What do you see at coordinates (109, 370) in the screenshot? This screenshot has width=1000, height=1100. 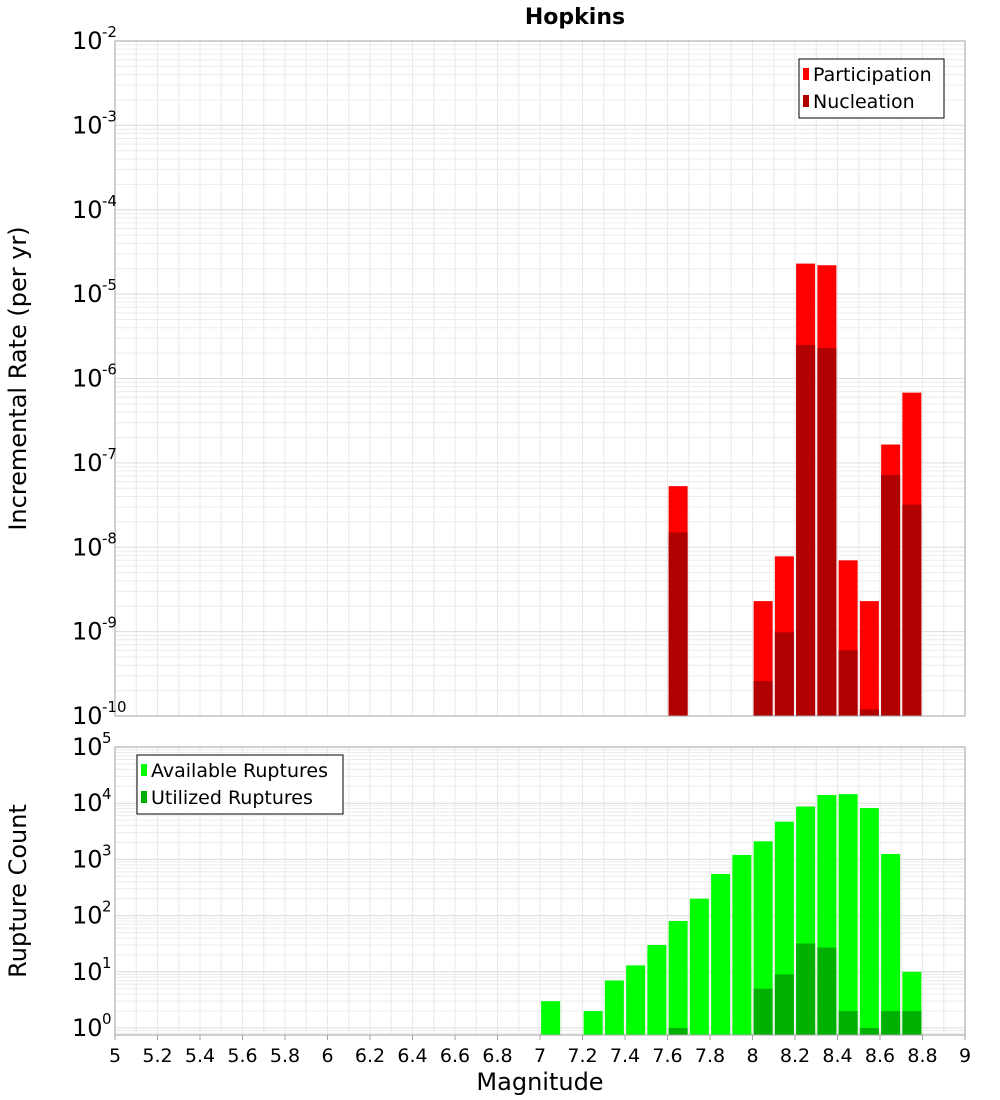 I see `y-tick-exponent: -6` at bounding box center [109, 370].